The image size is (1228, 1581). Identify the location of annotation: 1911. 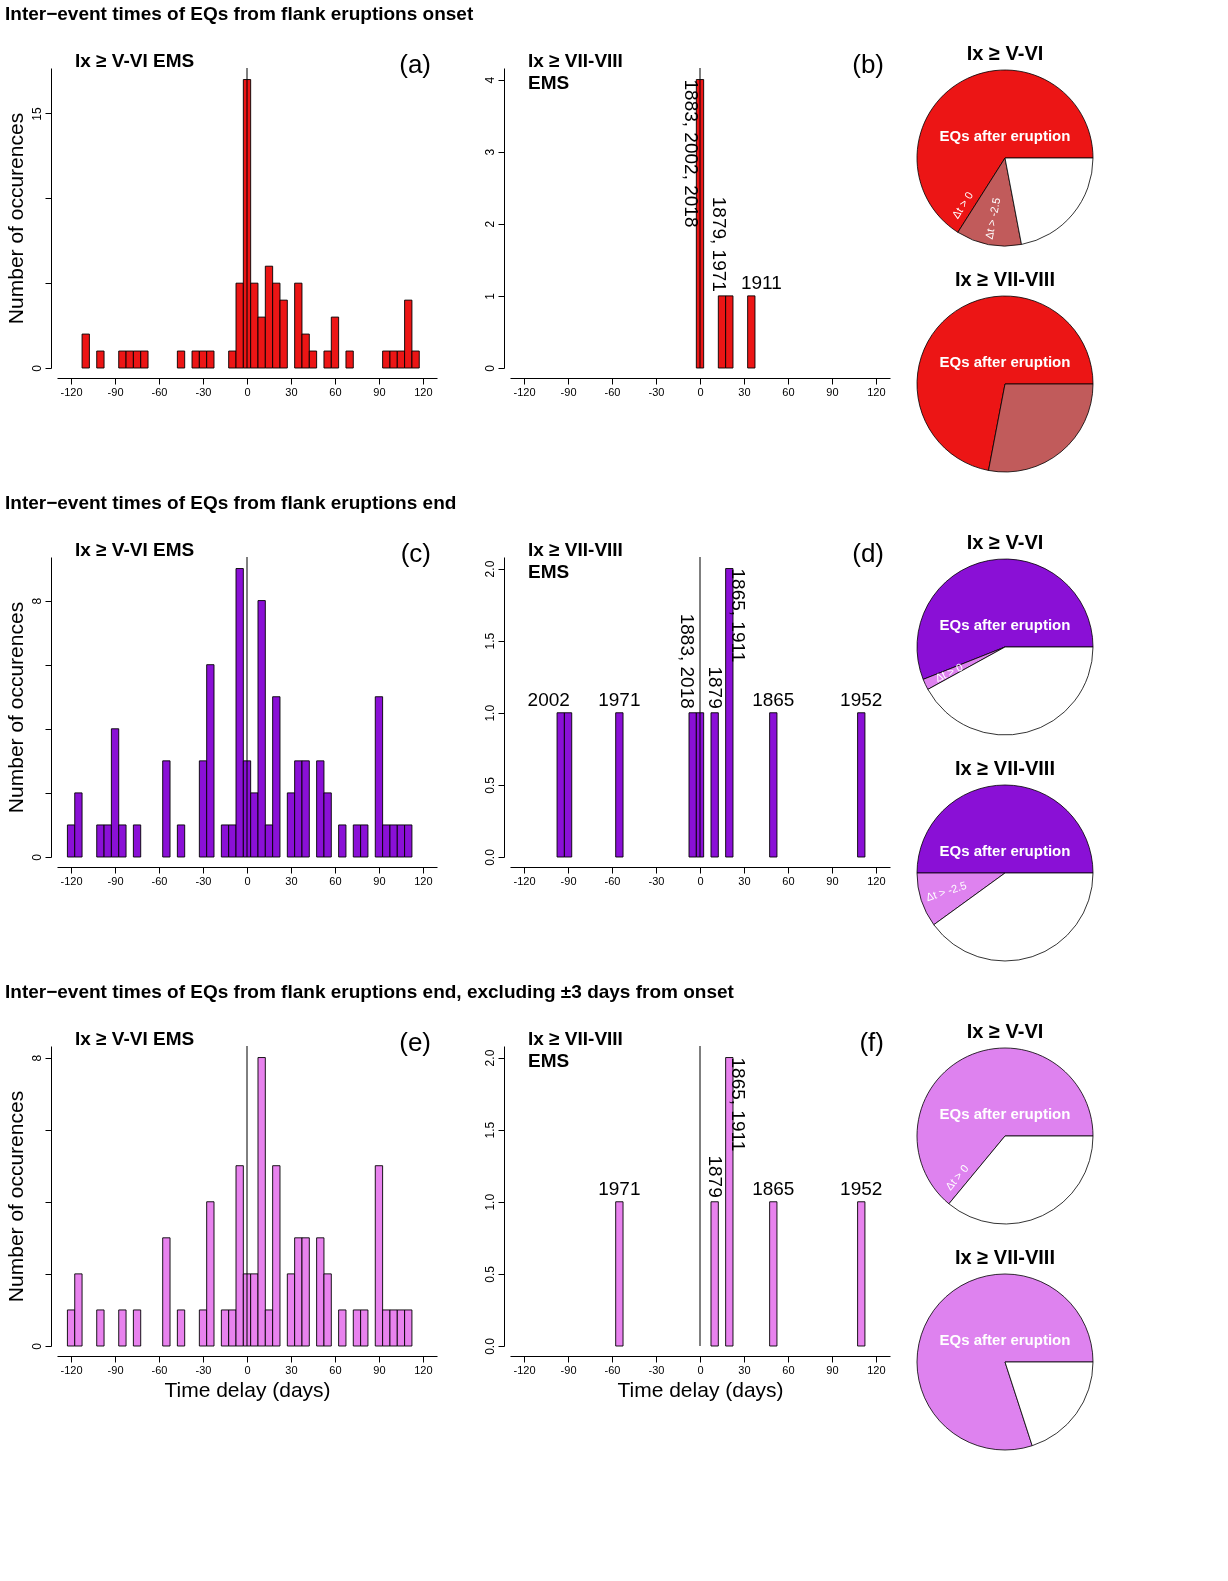
(761, 282).